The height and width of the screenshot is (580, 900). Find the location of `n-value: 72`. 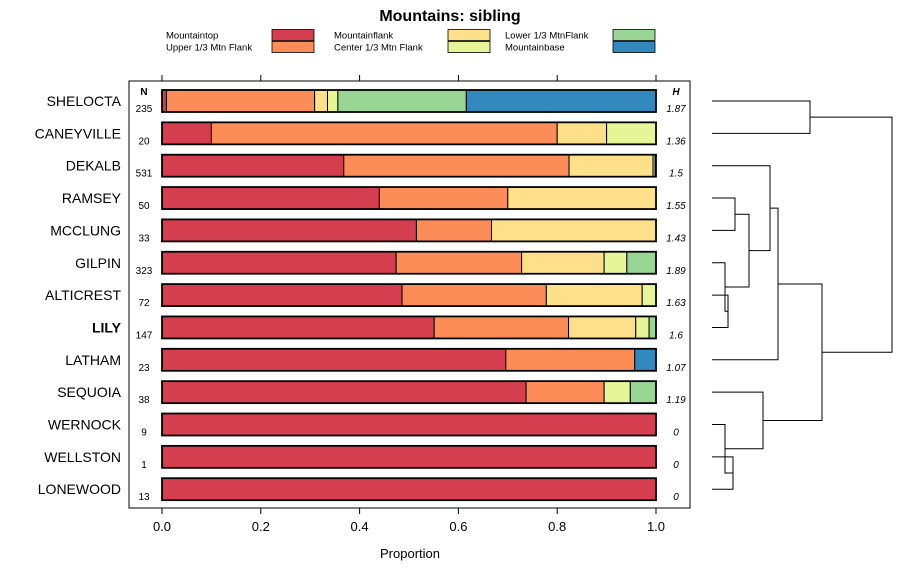

n-value: 72 is located at coordinates (144, 303).